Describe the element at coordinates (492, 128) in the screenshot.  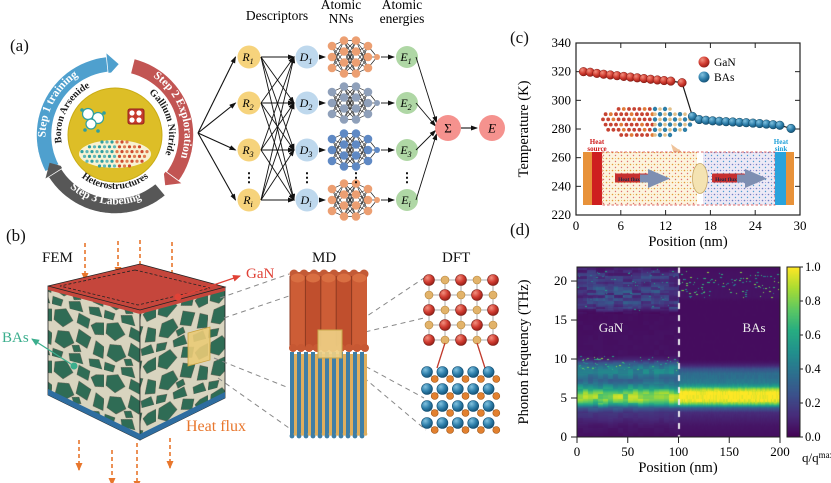
I see `nn-output-node` at that location.